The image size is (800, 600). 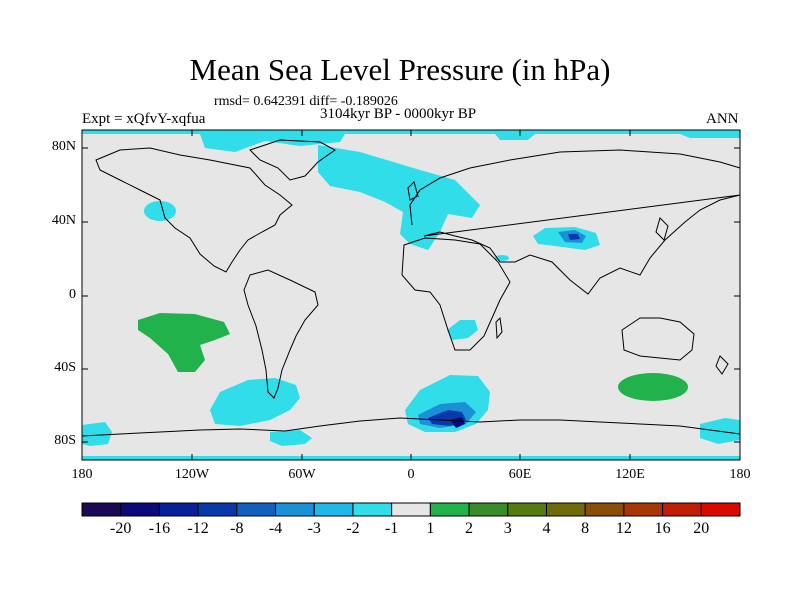 What do you see at coordinates (662, 229) in the screenshot?
I see `coast-japan` at bounding box center [662, 229].